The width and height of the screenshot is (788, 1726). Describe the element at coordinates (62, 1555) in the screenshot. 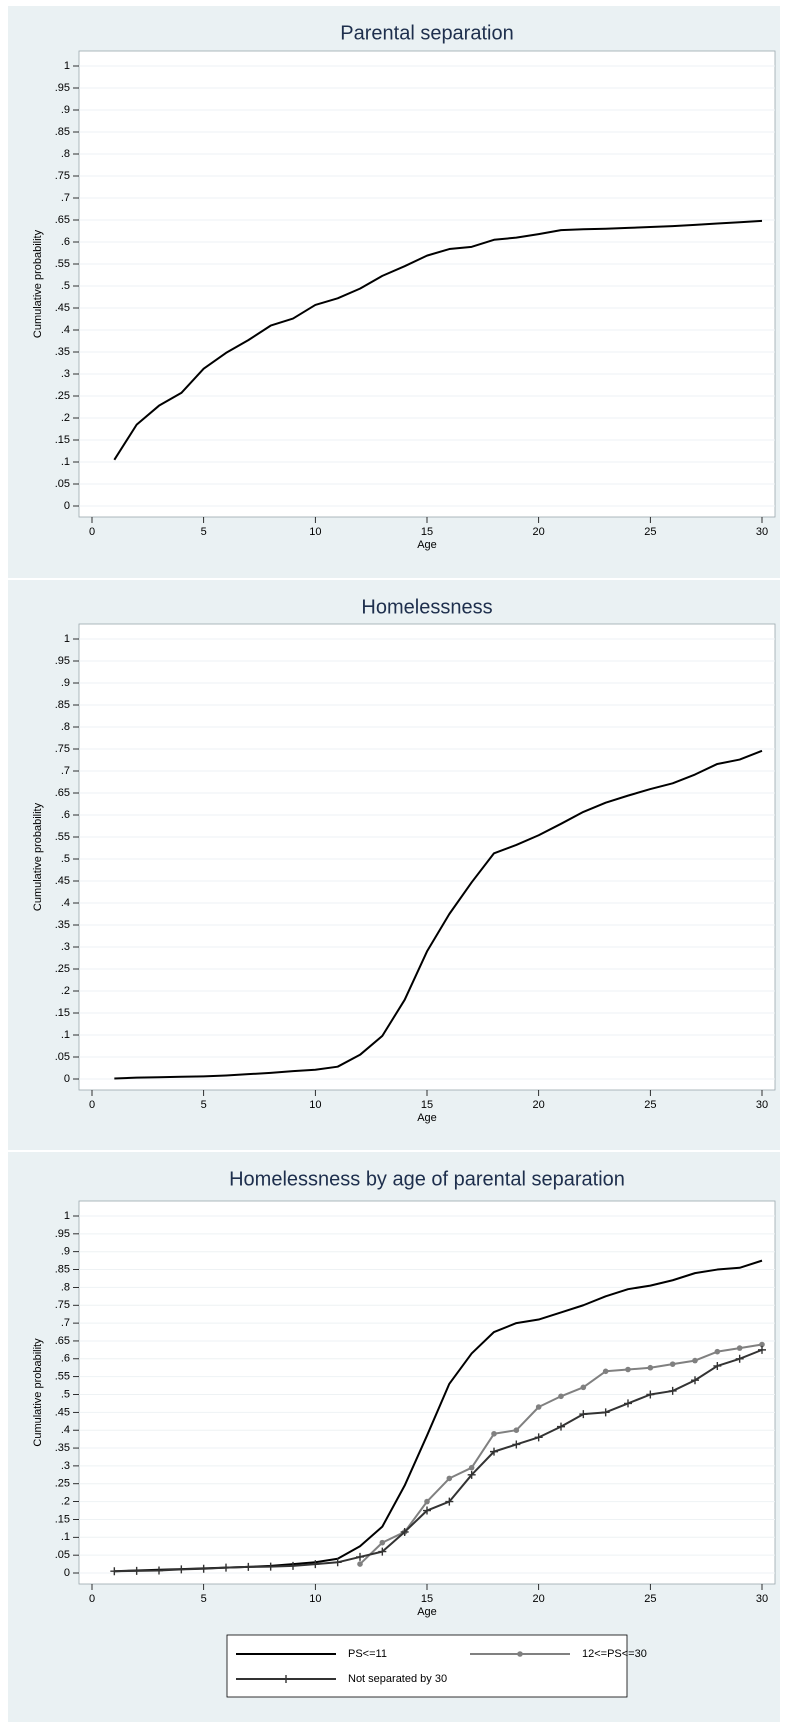

I see `y-tick-label: .05` at that location.